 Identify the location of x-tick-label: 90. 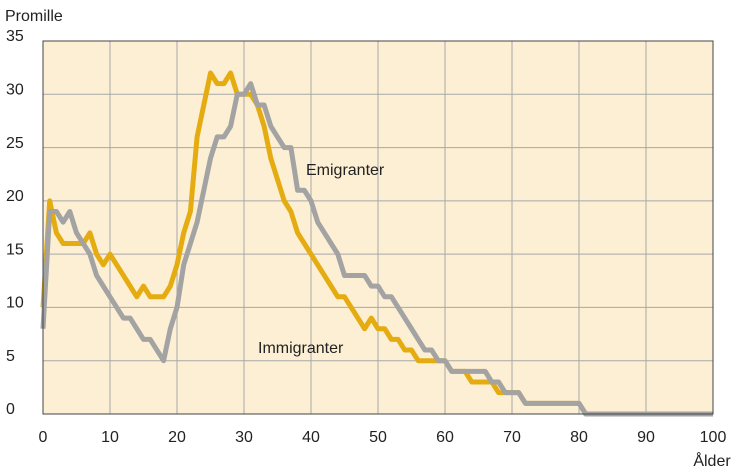
(646, 437).